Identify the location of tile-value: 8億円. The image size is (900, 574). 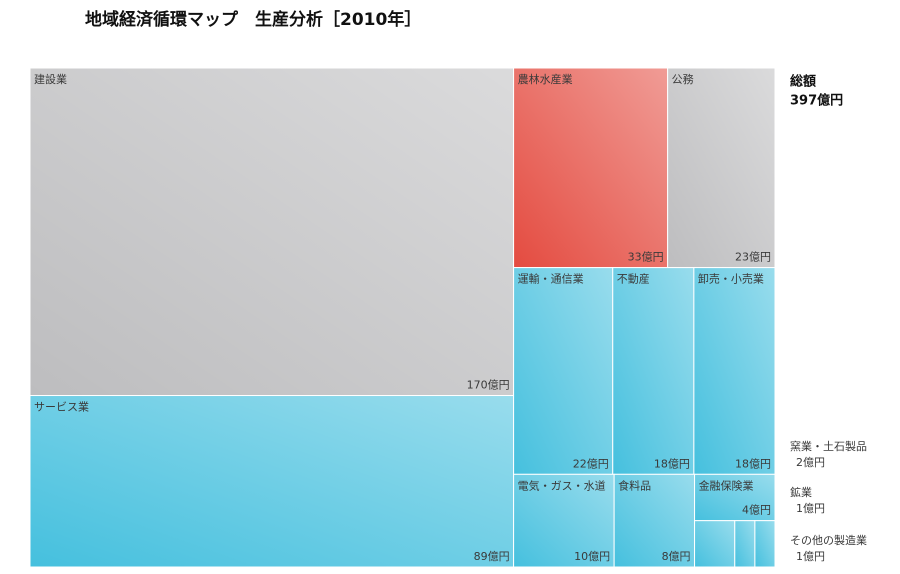
(676, 556).